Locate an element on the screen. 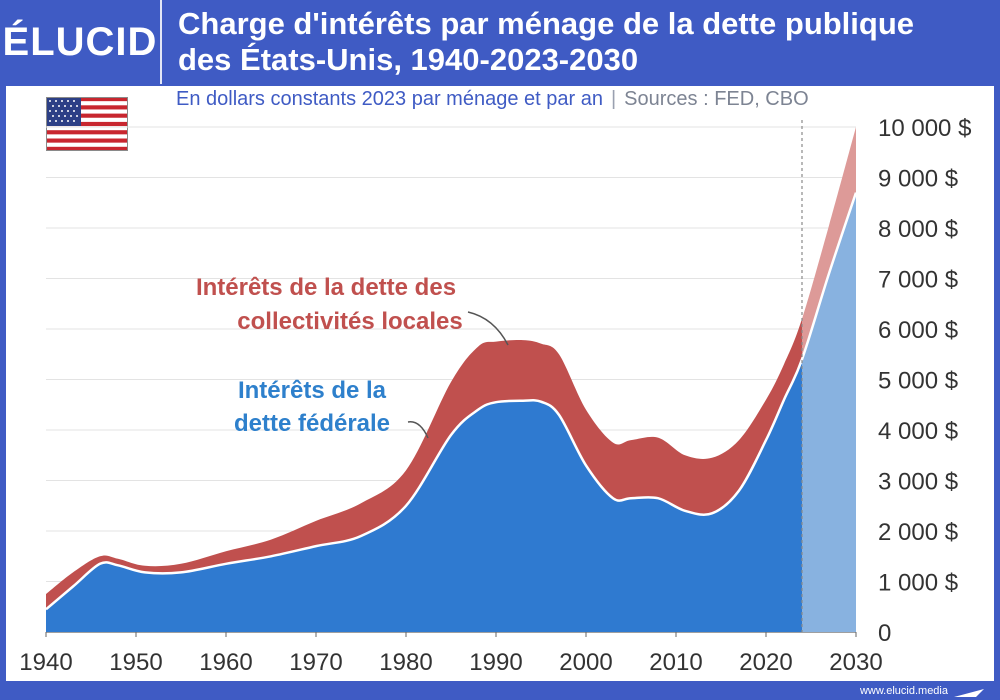 Image resolution: width=1000 pixels, height=700 pixels. local-annotation-line-1: Intérêts de la dette des is located at coordinates (326, 287).